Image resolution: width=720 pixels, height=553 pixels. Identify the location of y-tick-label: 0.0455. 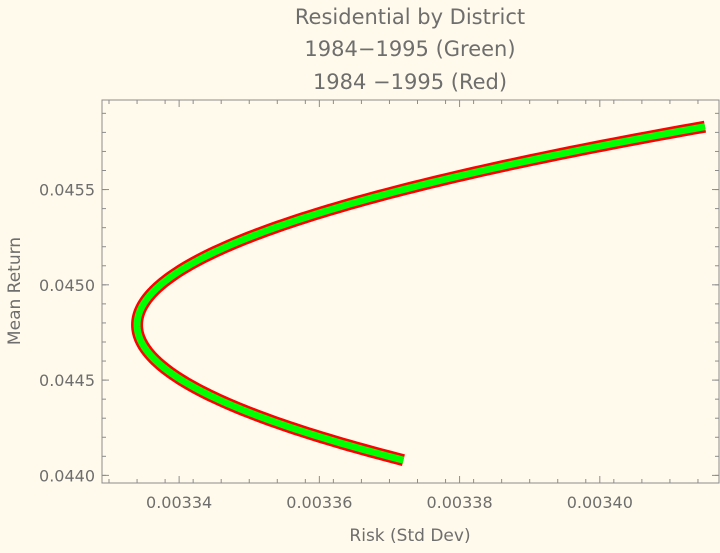
(67, 190).